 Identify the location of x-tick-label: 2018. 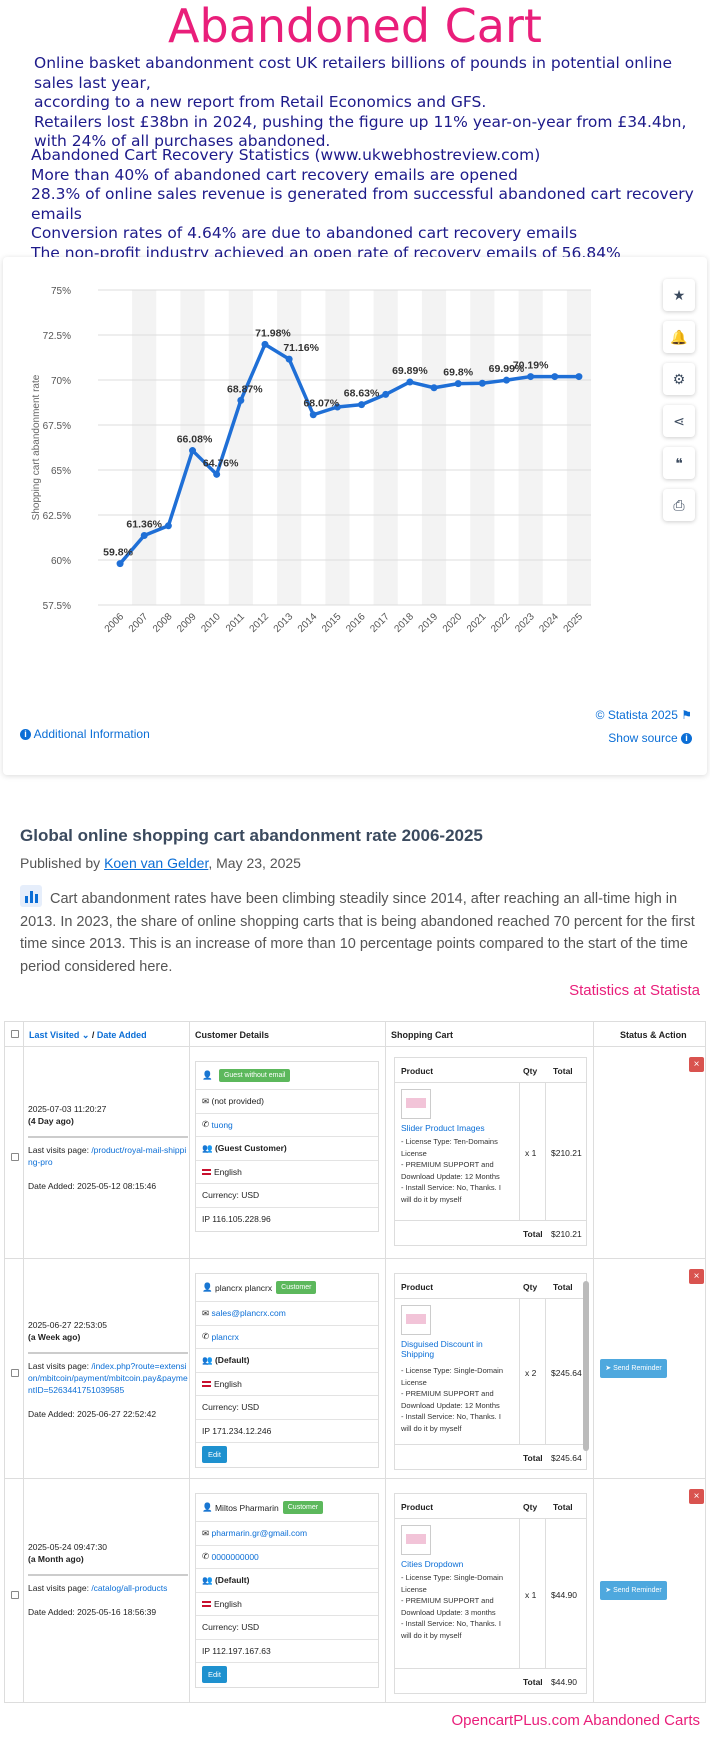
(404, 623).